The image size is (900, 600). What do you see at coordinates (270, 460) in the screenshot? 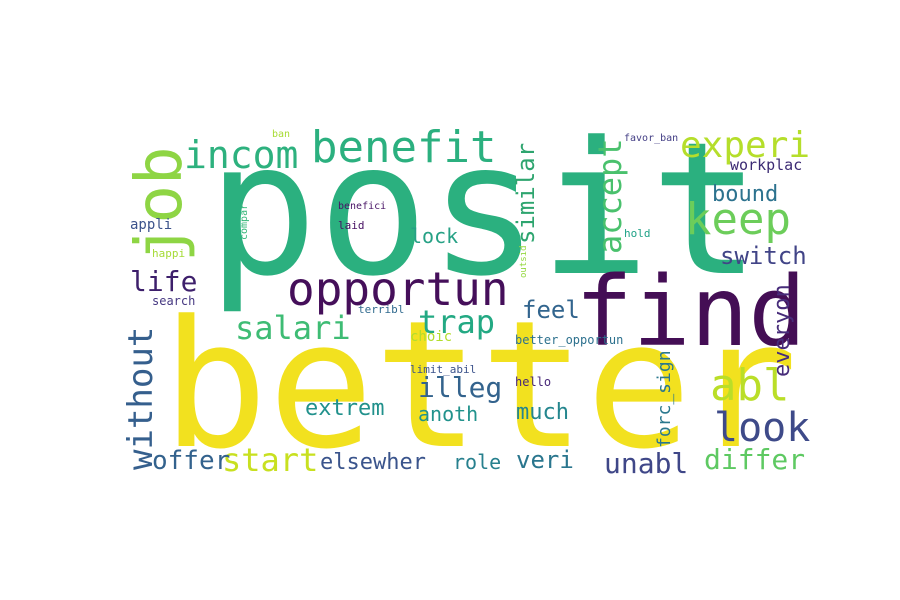
I see `word-start: start` at bounding box center [270, 460].